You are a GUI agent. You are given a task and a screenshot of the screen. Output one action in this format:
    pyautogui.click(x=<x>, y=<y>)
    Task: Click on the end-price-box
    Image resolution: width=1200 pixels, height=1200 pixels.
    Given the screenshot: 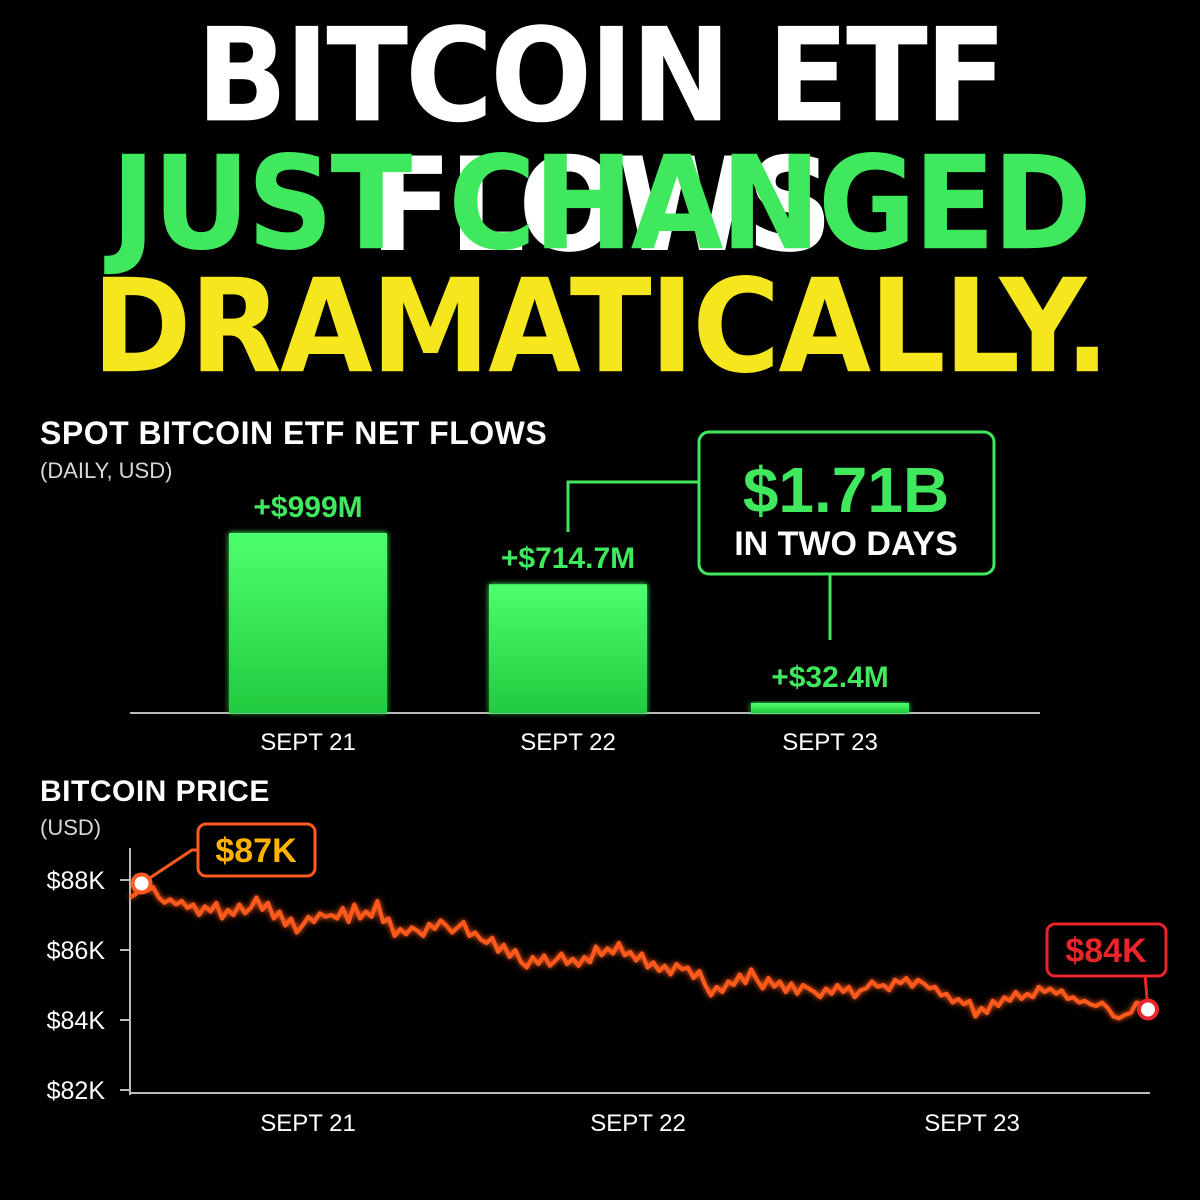 What is the action you would take?
    pyautogui.click(x=1106, y=950)
    